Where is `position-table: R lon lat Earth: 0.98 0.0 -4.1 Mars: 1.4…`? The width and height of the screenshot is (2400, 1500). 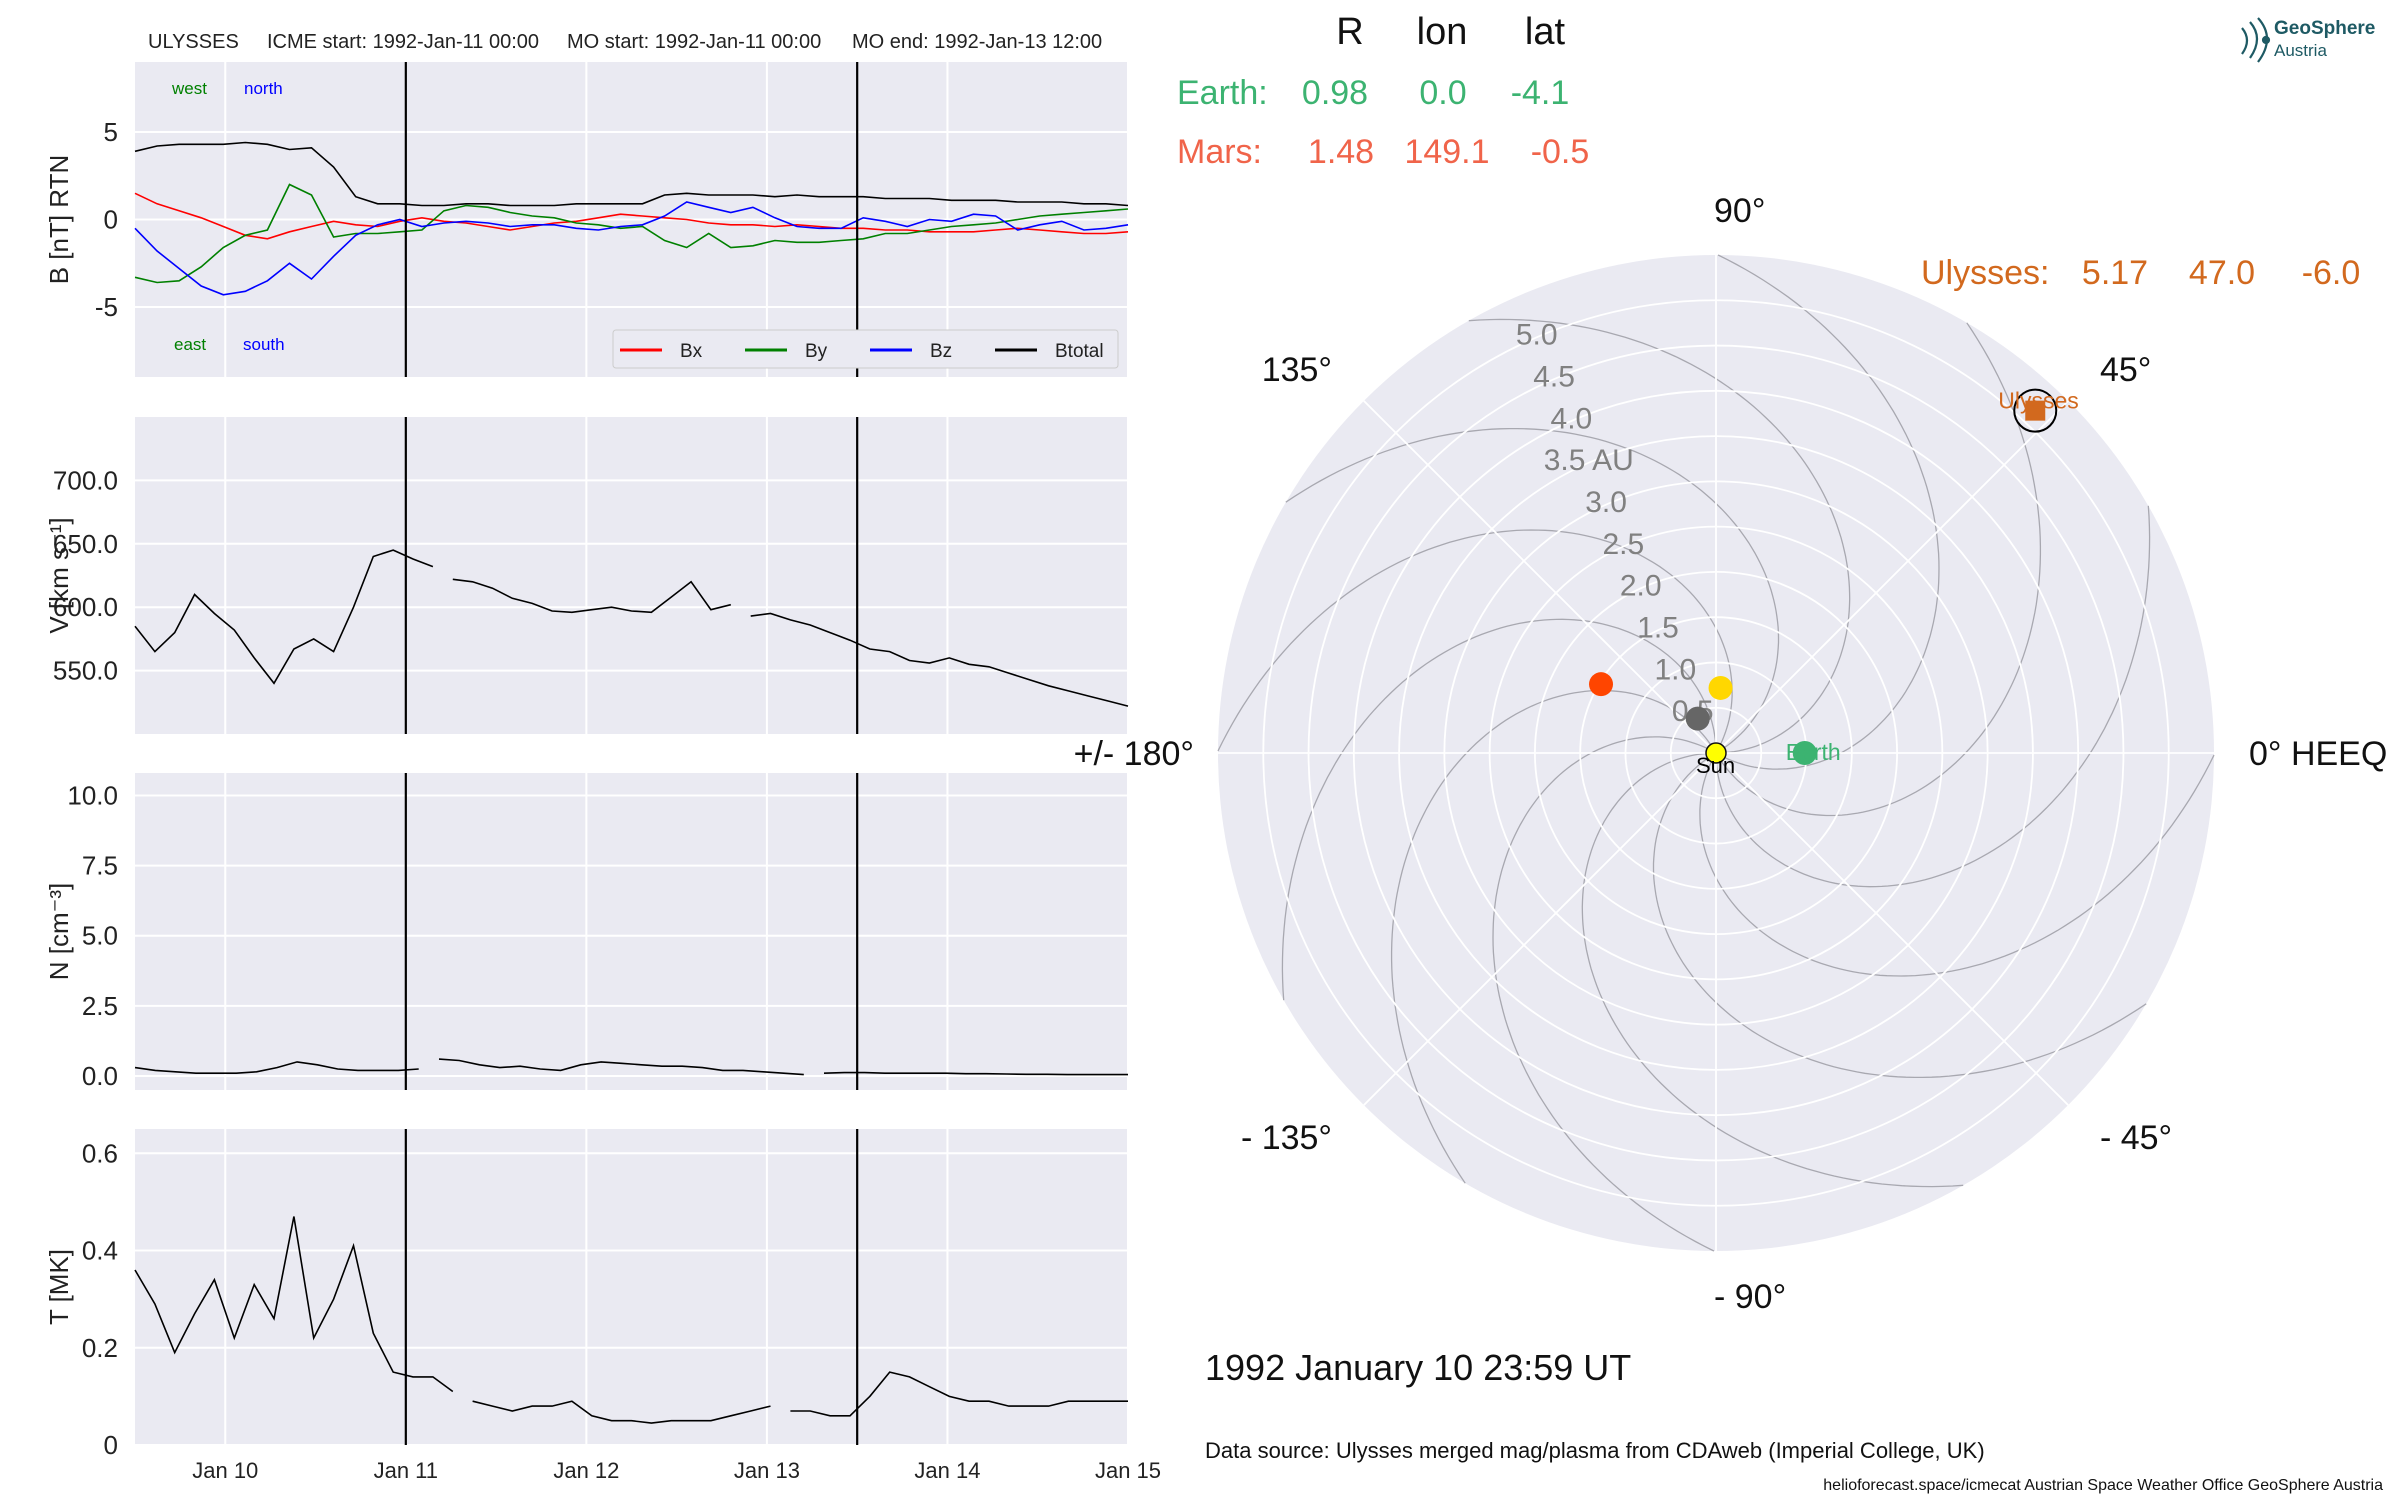
position-table: R lon lat Earth: 0.98 0.0 -4.1 Mars: 1.4… is located at coordinates (1768, 151).